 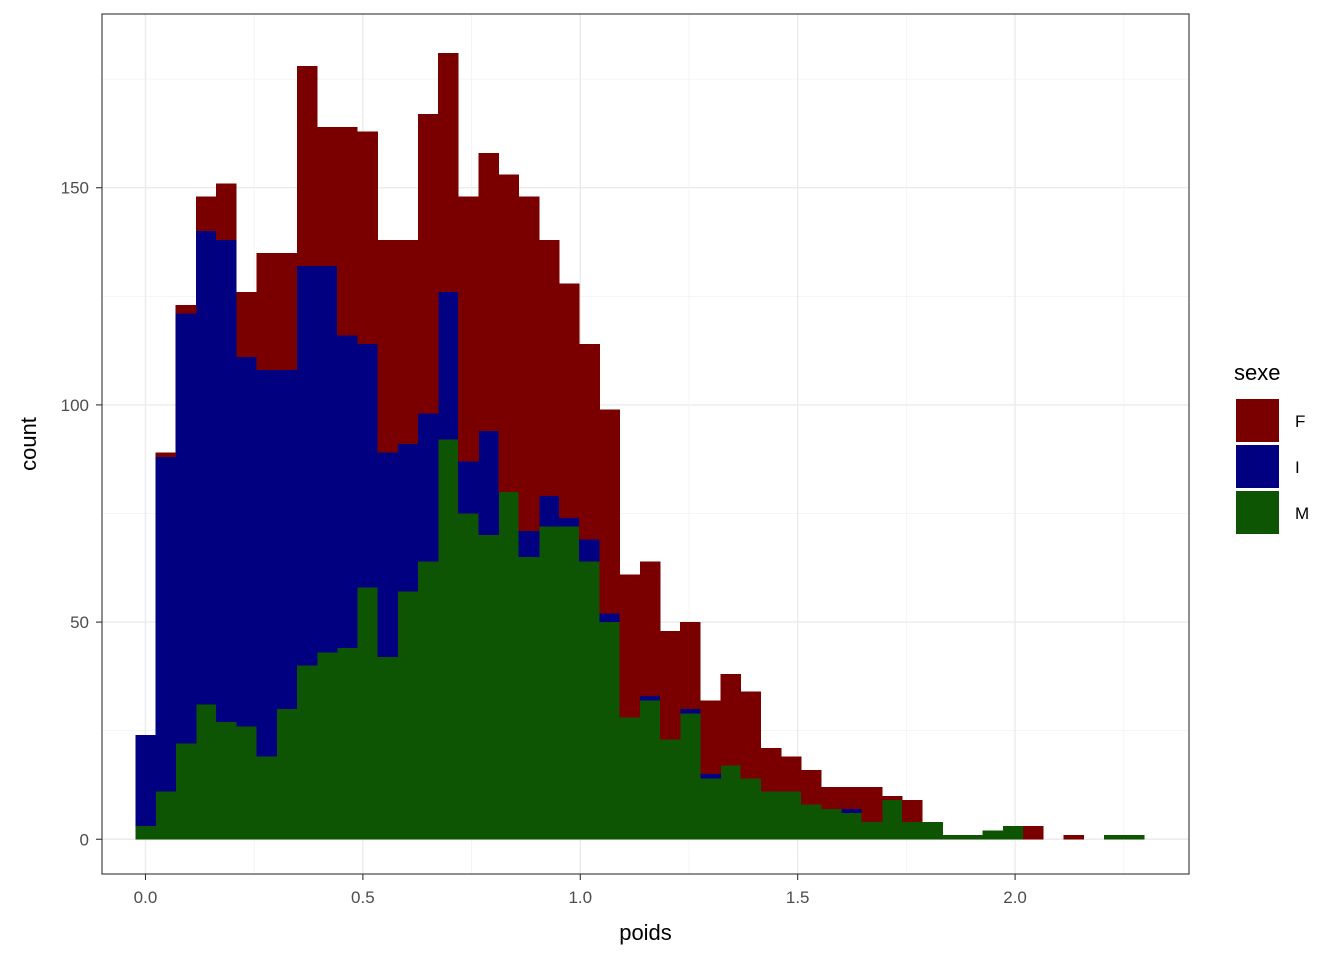 What do you see at coordinates (1257, 372) in the screenshot?
I see `legend-title: sexe` at bounding box center [1257, 372].